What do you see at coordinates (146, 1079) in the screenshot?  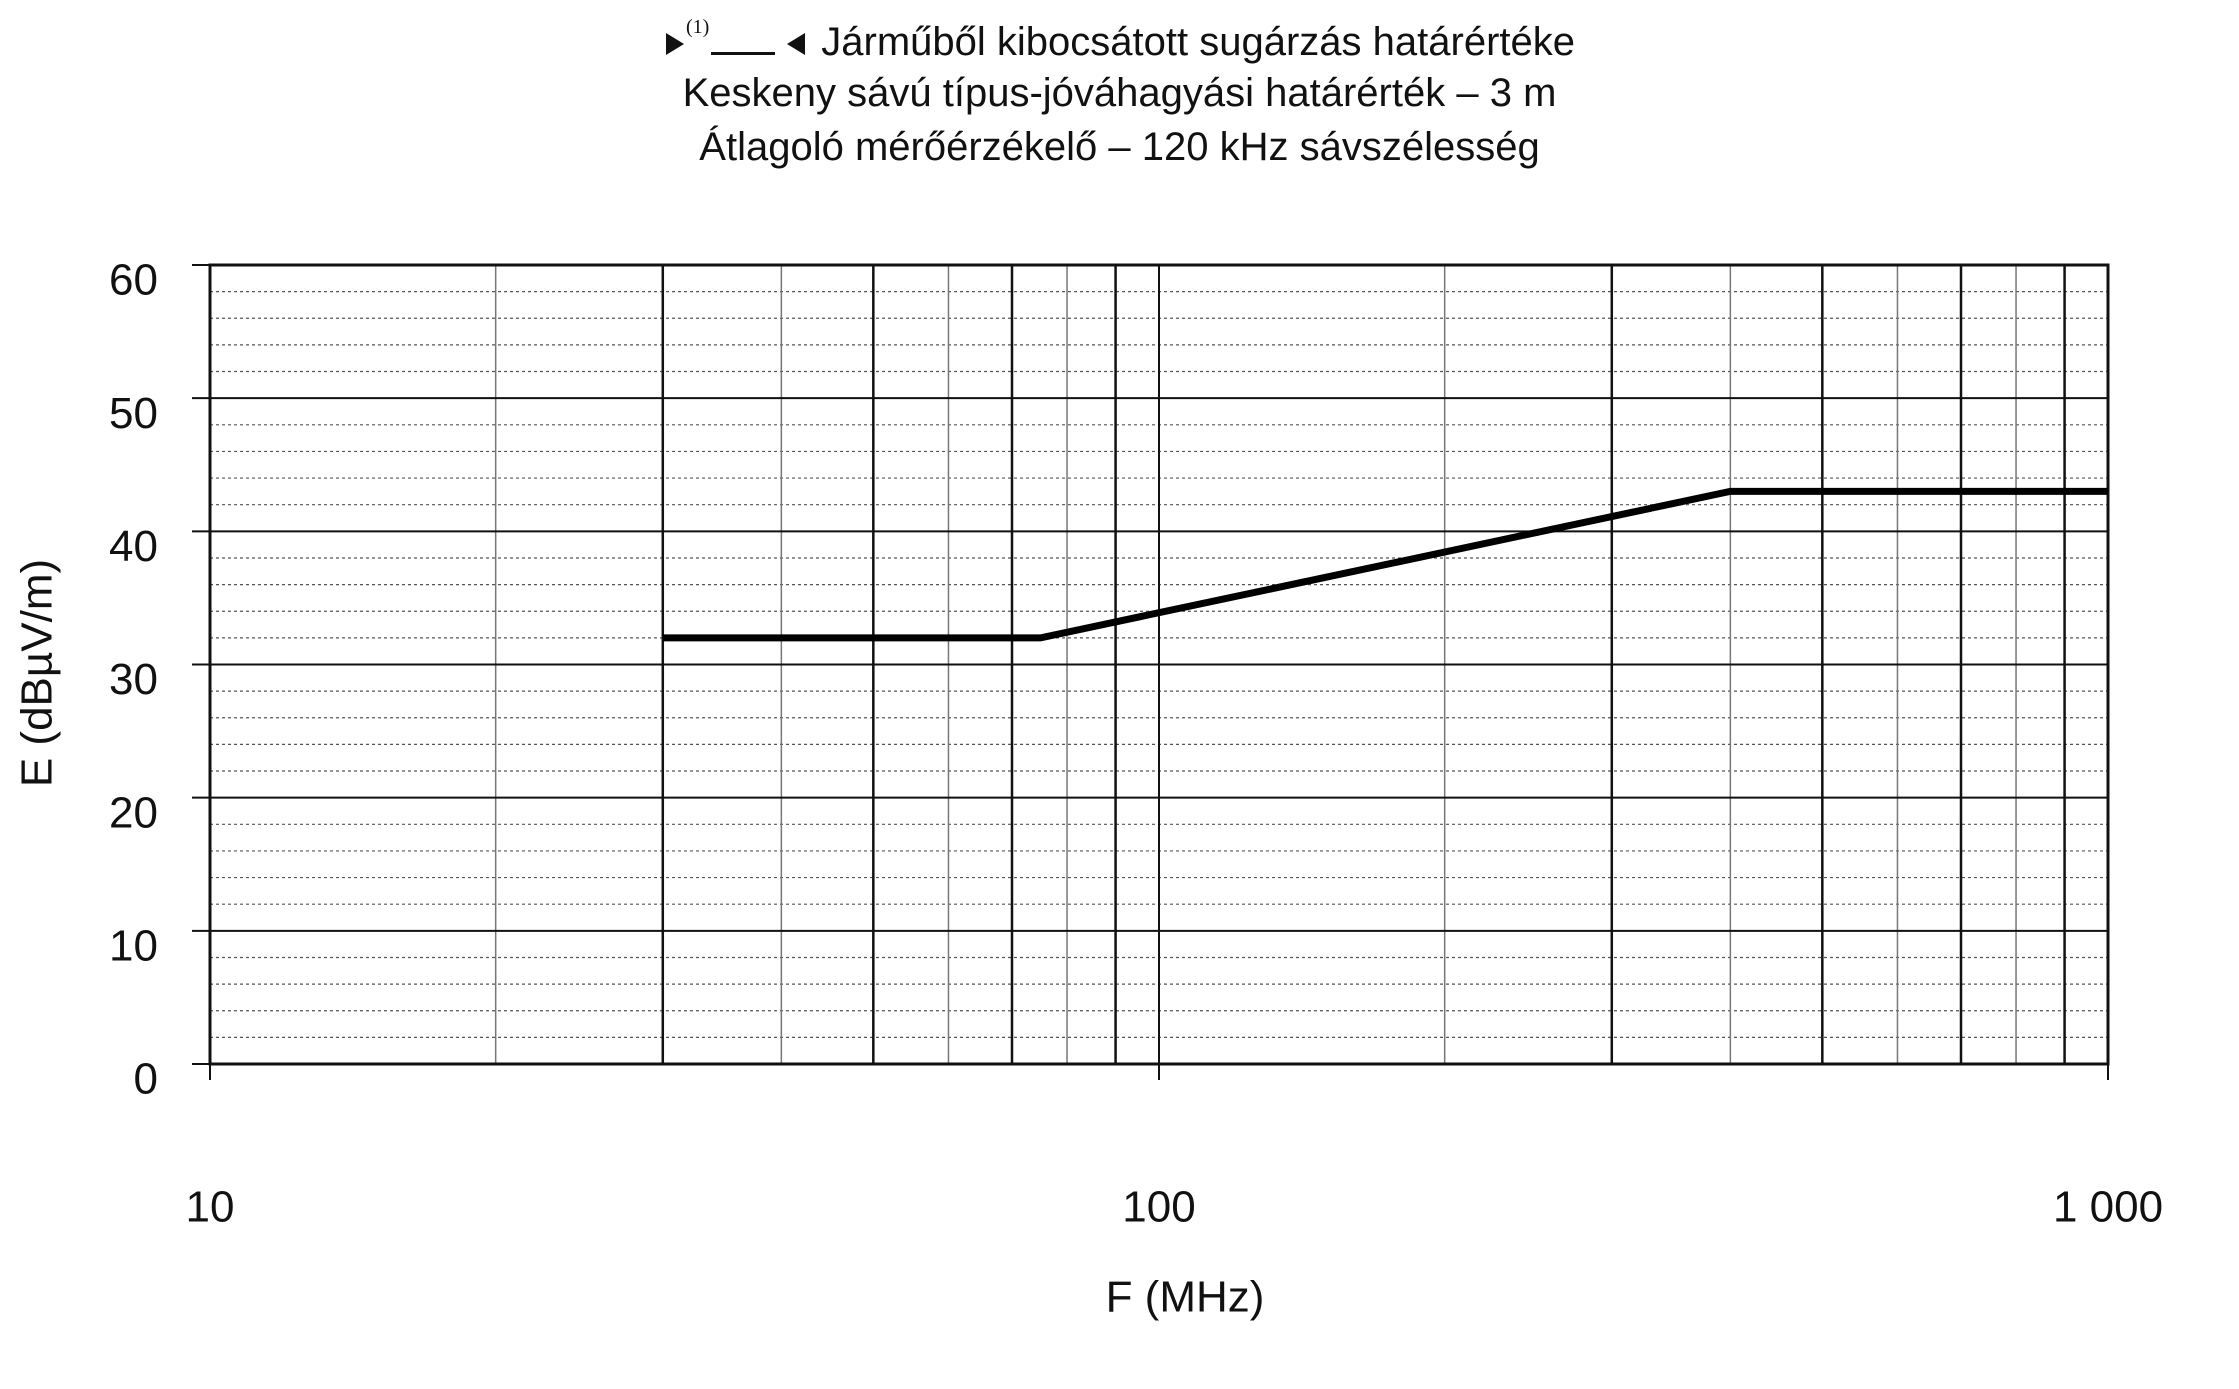 I see `y-tick-label: 0` at bounding box center [146, 1079].